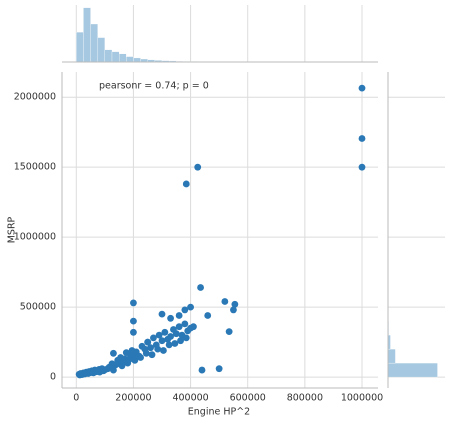 This screenshot has height=424, width=449. I want to click on x-tick-label: 0, so click(76, 398).